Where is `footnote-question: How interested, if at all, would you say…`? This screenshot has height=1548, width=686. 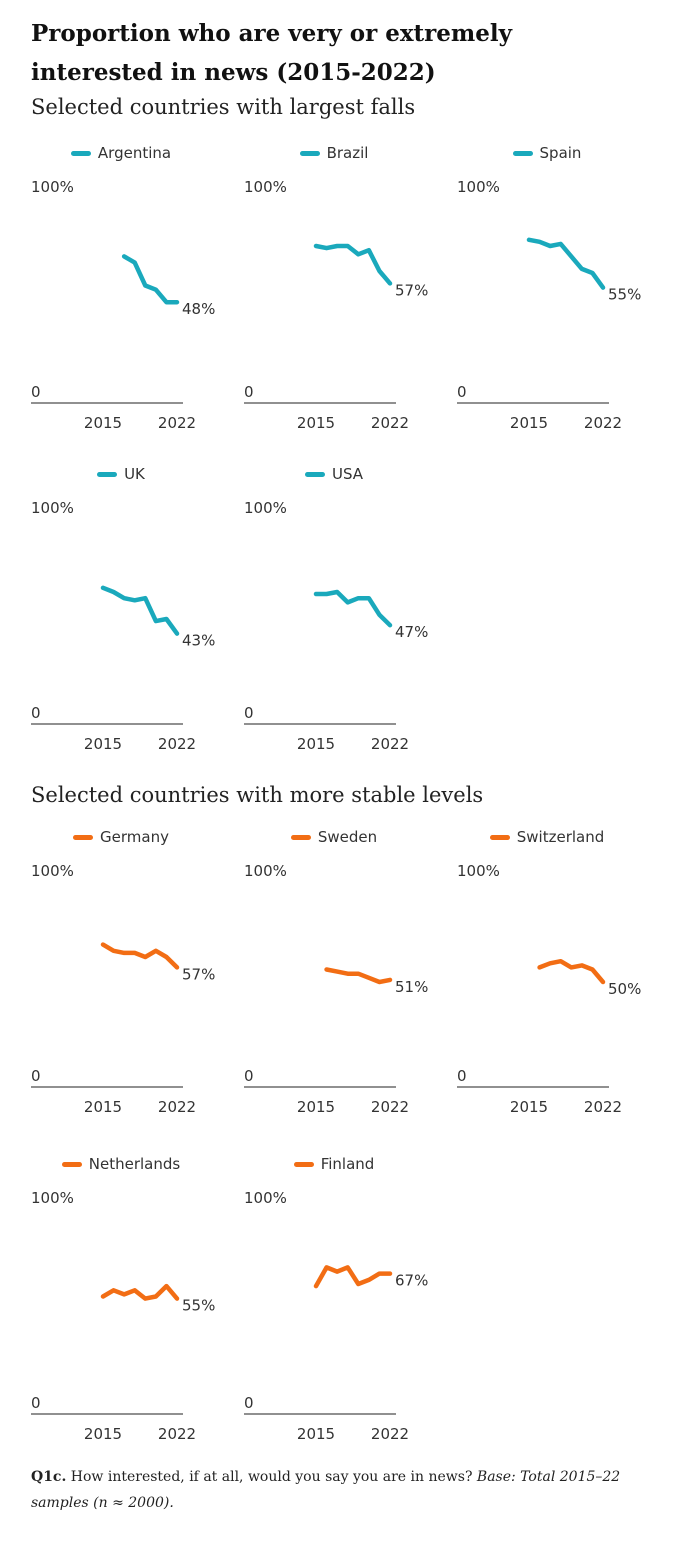 footnote-question: How interested, if at all, would you say… is located at coordinates (271, 1477).